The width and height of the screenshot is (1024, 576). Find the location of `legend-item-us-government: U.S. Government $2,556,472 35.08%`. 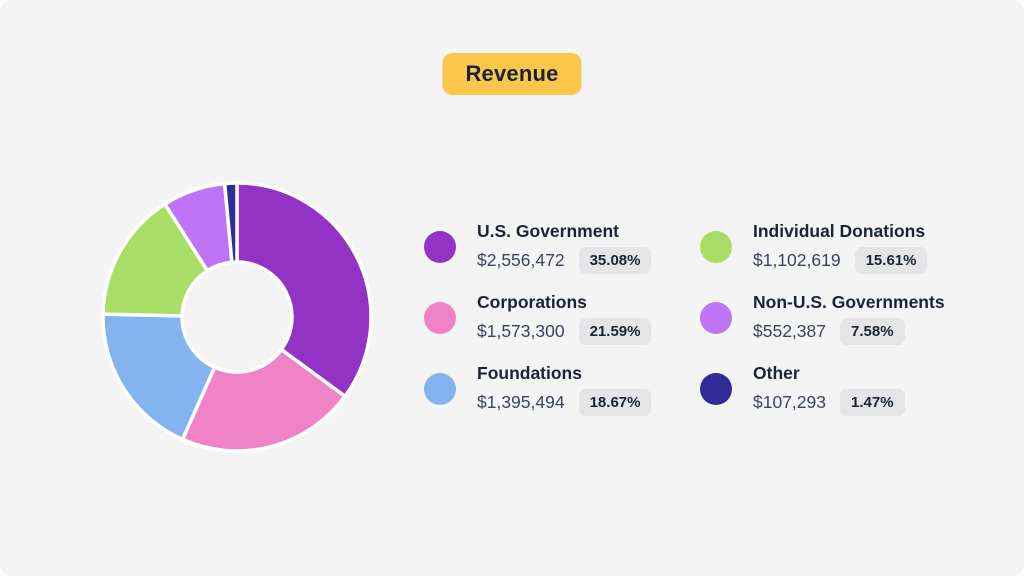

legend-item-us-government: U.S. Government $2,556,472 35.08% is located at coordinates (538, 247).